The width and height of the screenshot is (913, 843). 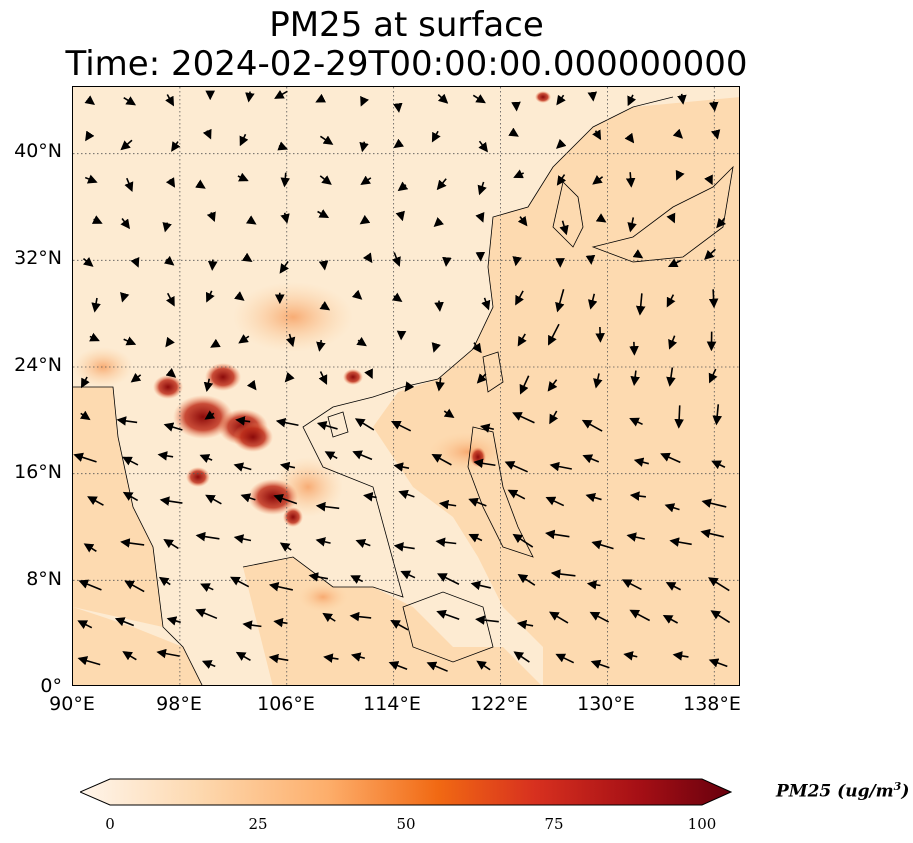 I want to click on colorbar-tick-label: 100, so click(x=702, y=824).